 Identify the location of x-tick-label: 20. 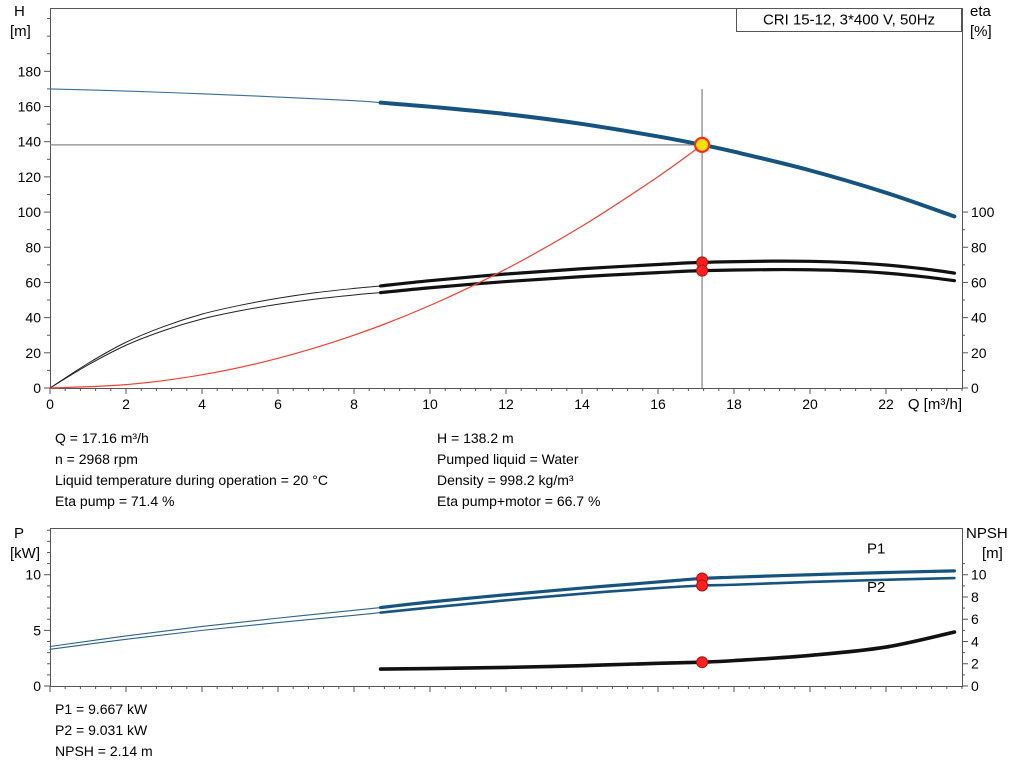
(810, 404).